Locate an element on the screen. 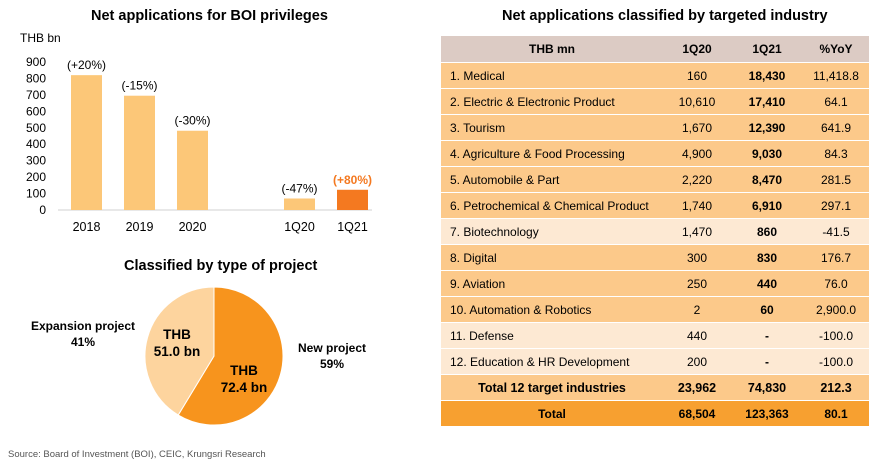 Image resolution: width=870 pixels, height=467 pixels. pie-chart-title: Classified by type of project is located at coordinates (221, 266).